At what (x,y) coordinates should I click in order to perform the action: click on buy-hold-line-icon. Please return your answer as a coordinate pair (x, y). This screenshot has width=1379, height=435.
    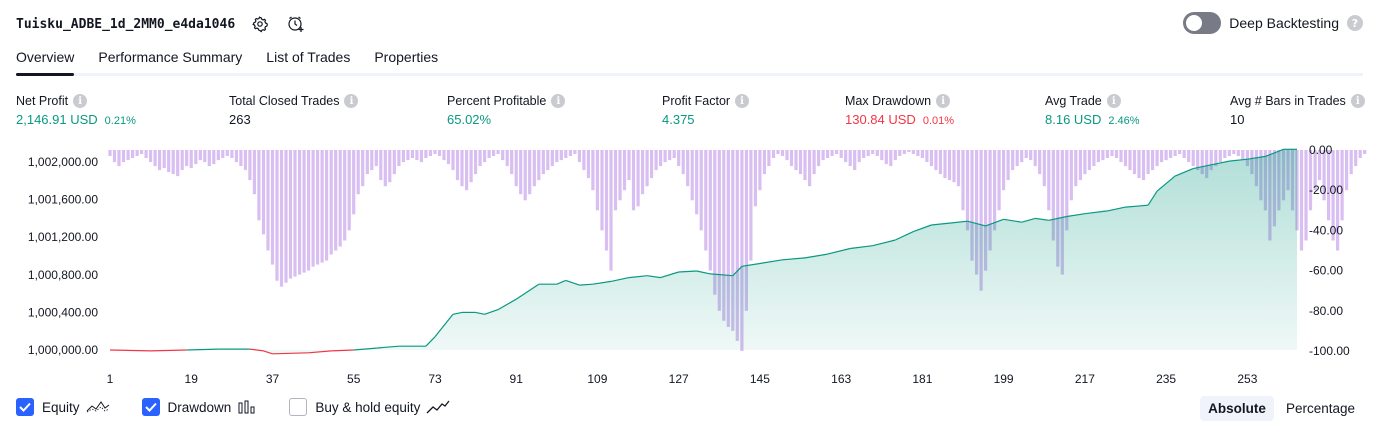
    Looking at the image, I should click on (438, 407).